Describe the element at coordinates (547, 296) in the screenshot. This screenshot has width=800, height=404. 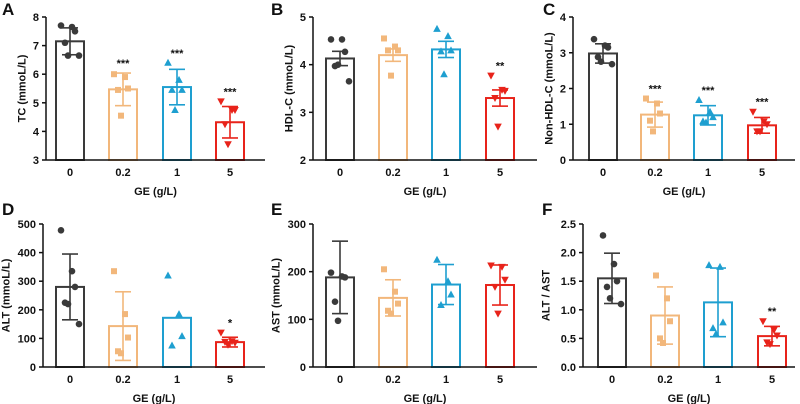
I see `y-axis-title: ALT / AST` at that location.